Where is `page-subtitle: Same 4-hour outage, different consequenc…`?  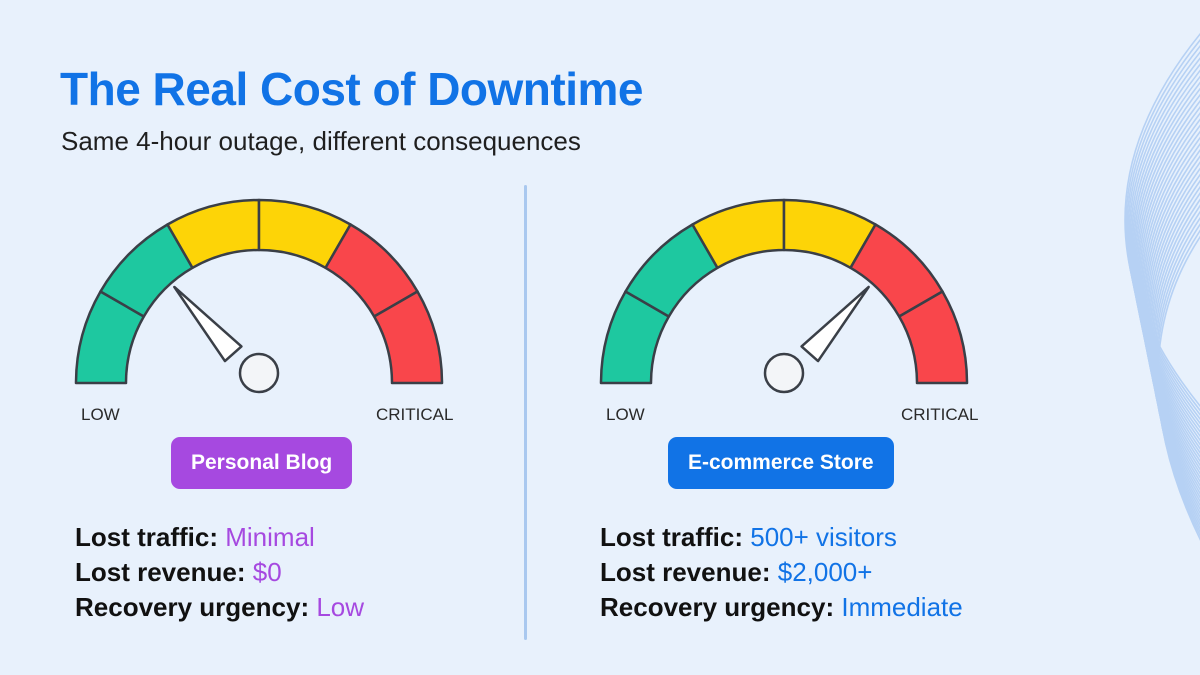 page-subtitle: Same 4-hour outage, different consequenc… is located at coordinates (321, 141).